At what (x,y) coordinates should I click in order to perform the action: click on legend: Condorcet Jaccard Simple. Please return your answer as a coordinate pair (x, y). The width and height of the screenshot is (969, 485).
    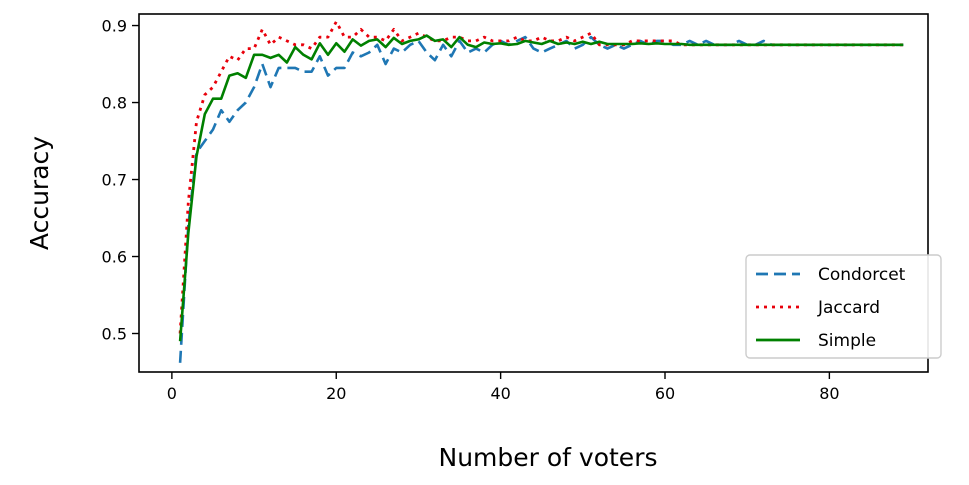
    Looking at the image, I should click on (843, 306).